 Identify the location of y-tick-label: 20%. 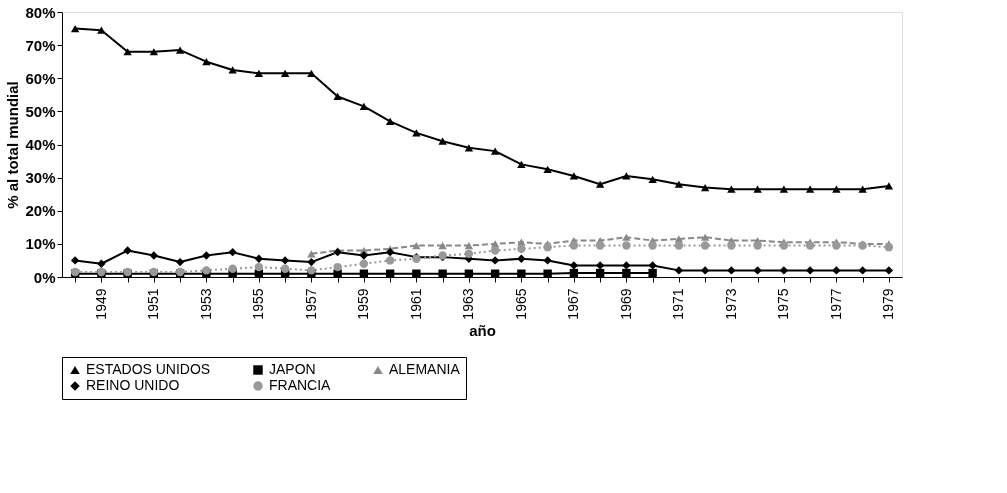
(40, 211).